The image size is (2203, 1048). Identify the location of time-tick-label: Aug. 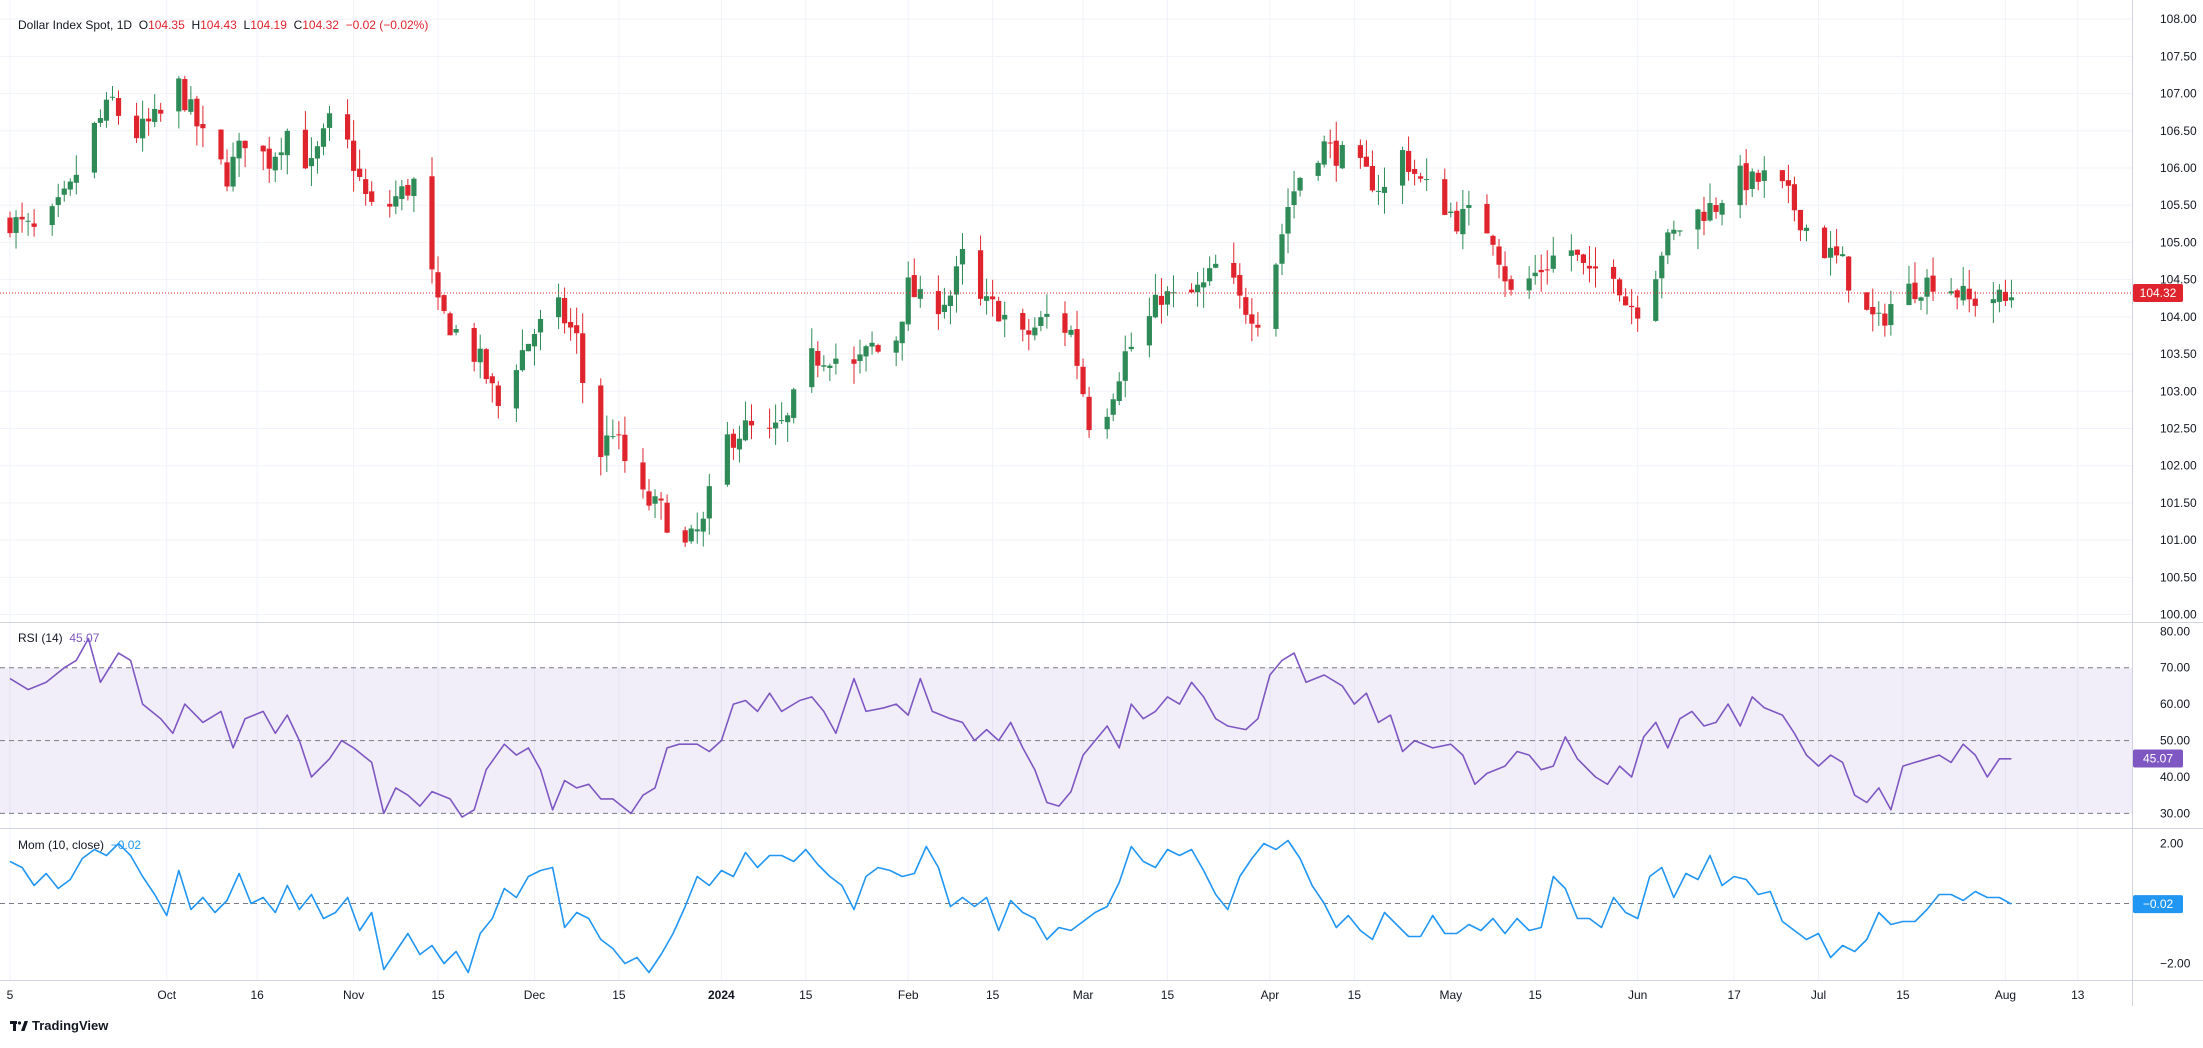
(2005, 995).